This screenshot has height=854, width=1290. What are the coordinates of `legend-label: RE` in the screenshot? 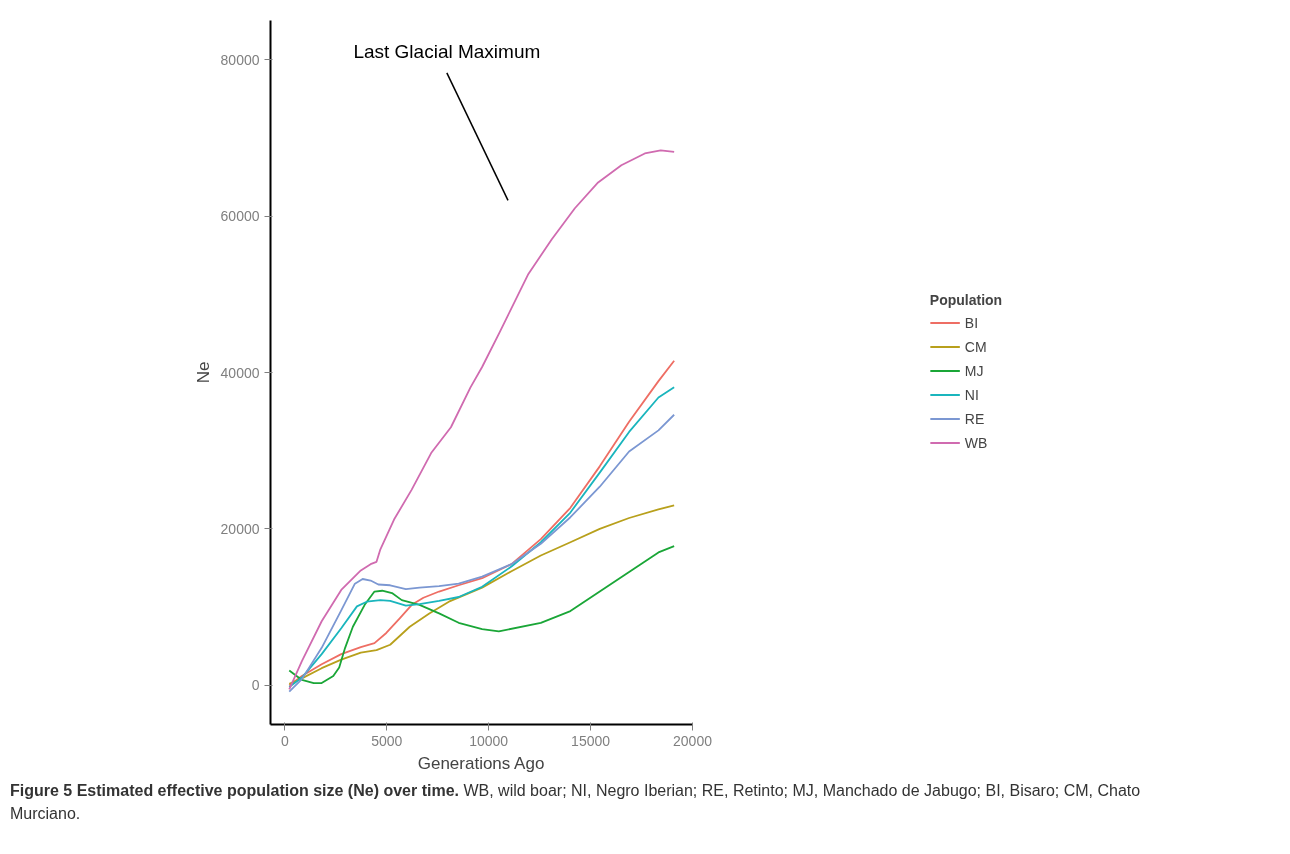 It's located at (974, 418).